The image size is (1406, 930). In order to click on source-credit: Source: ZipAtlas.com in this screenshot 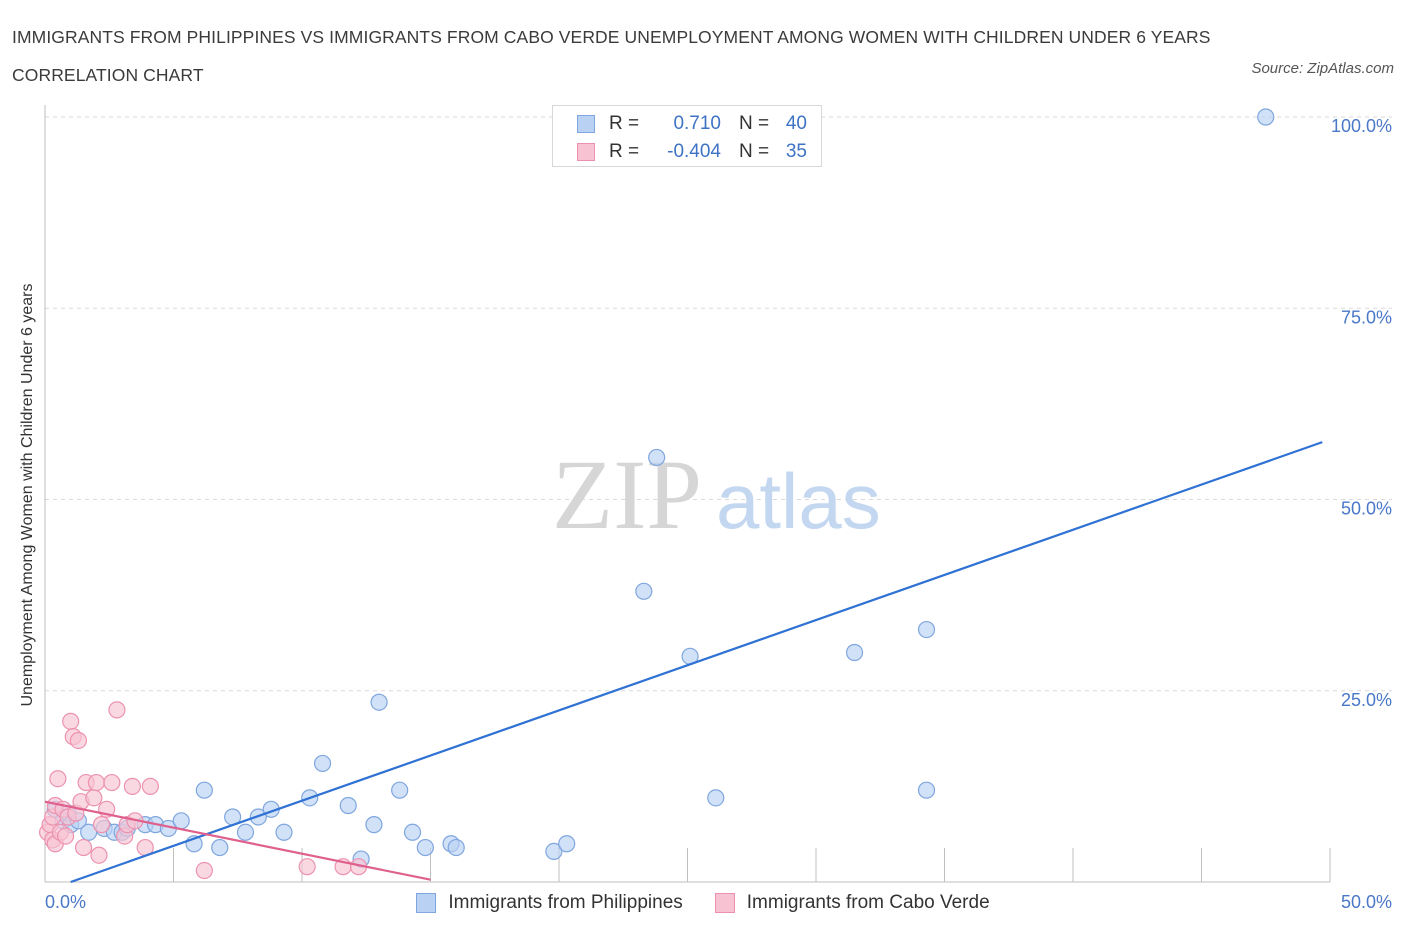, I will do `click(1322, 68)`.